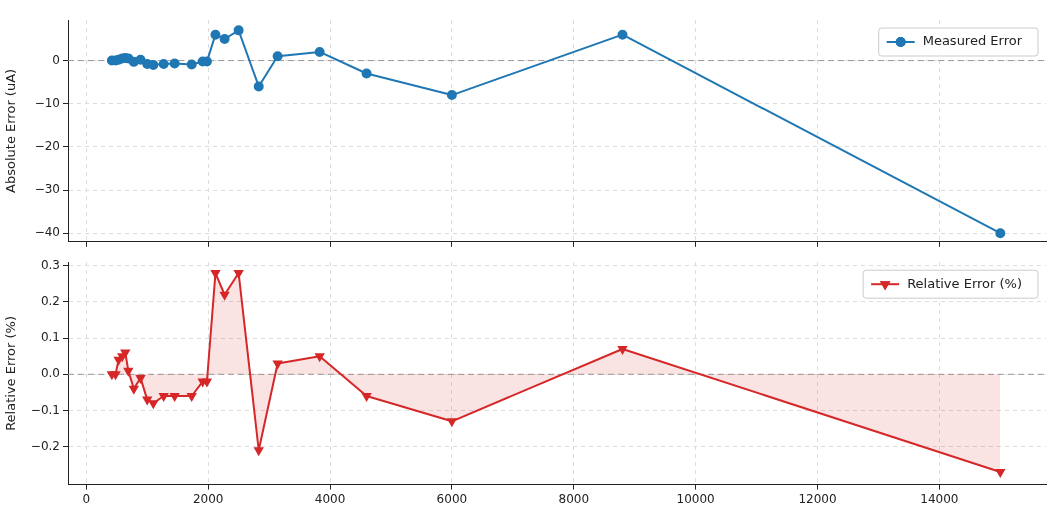 The width and height of the screenshot is (1053, 510). Describe the element at coordinates (47, 232) in the screenshot. I see `y-tick-label: −40` at that location.